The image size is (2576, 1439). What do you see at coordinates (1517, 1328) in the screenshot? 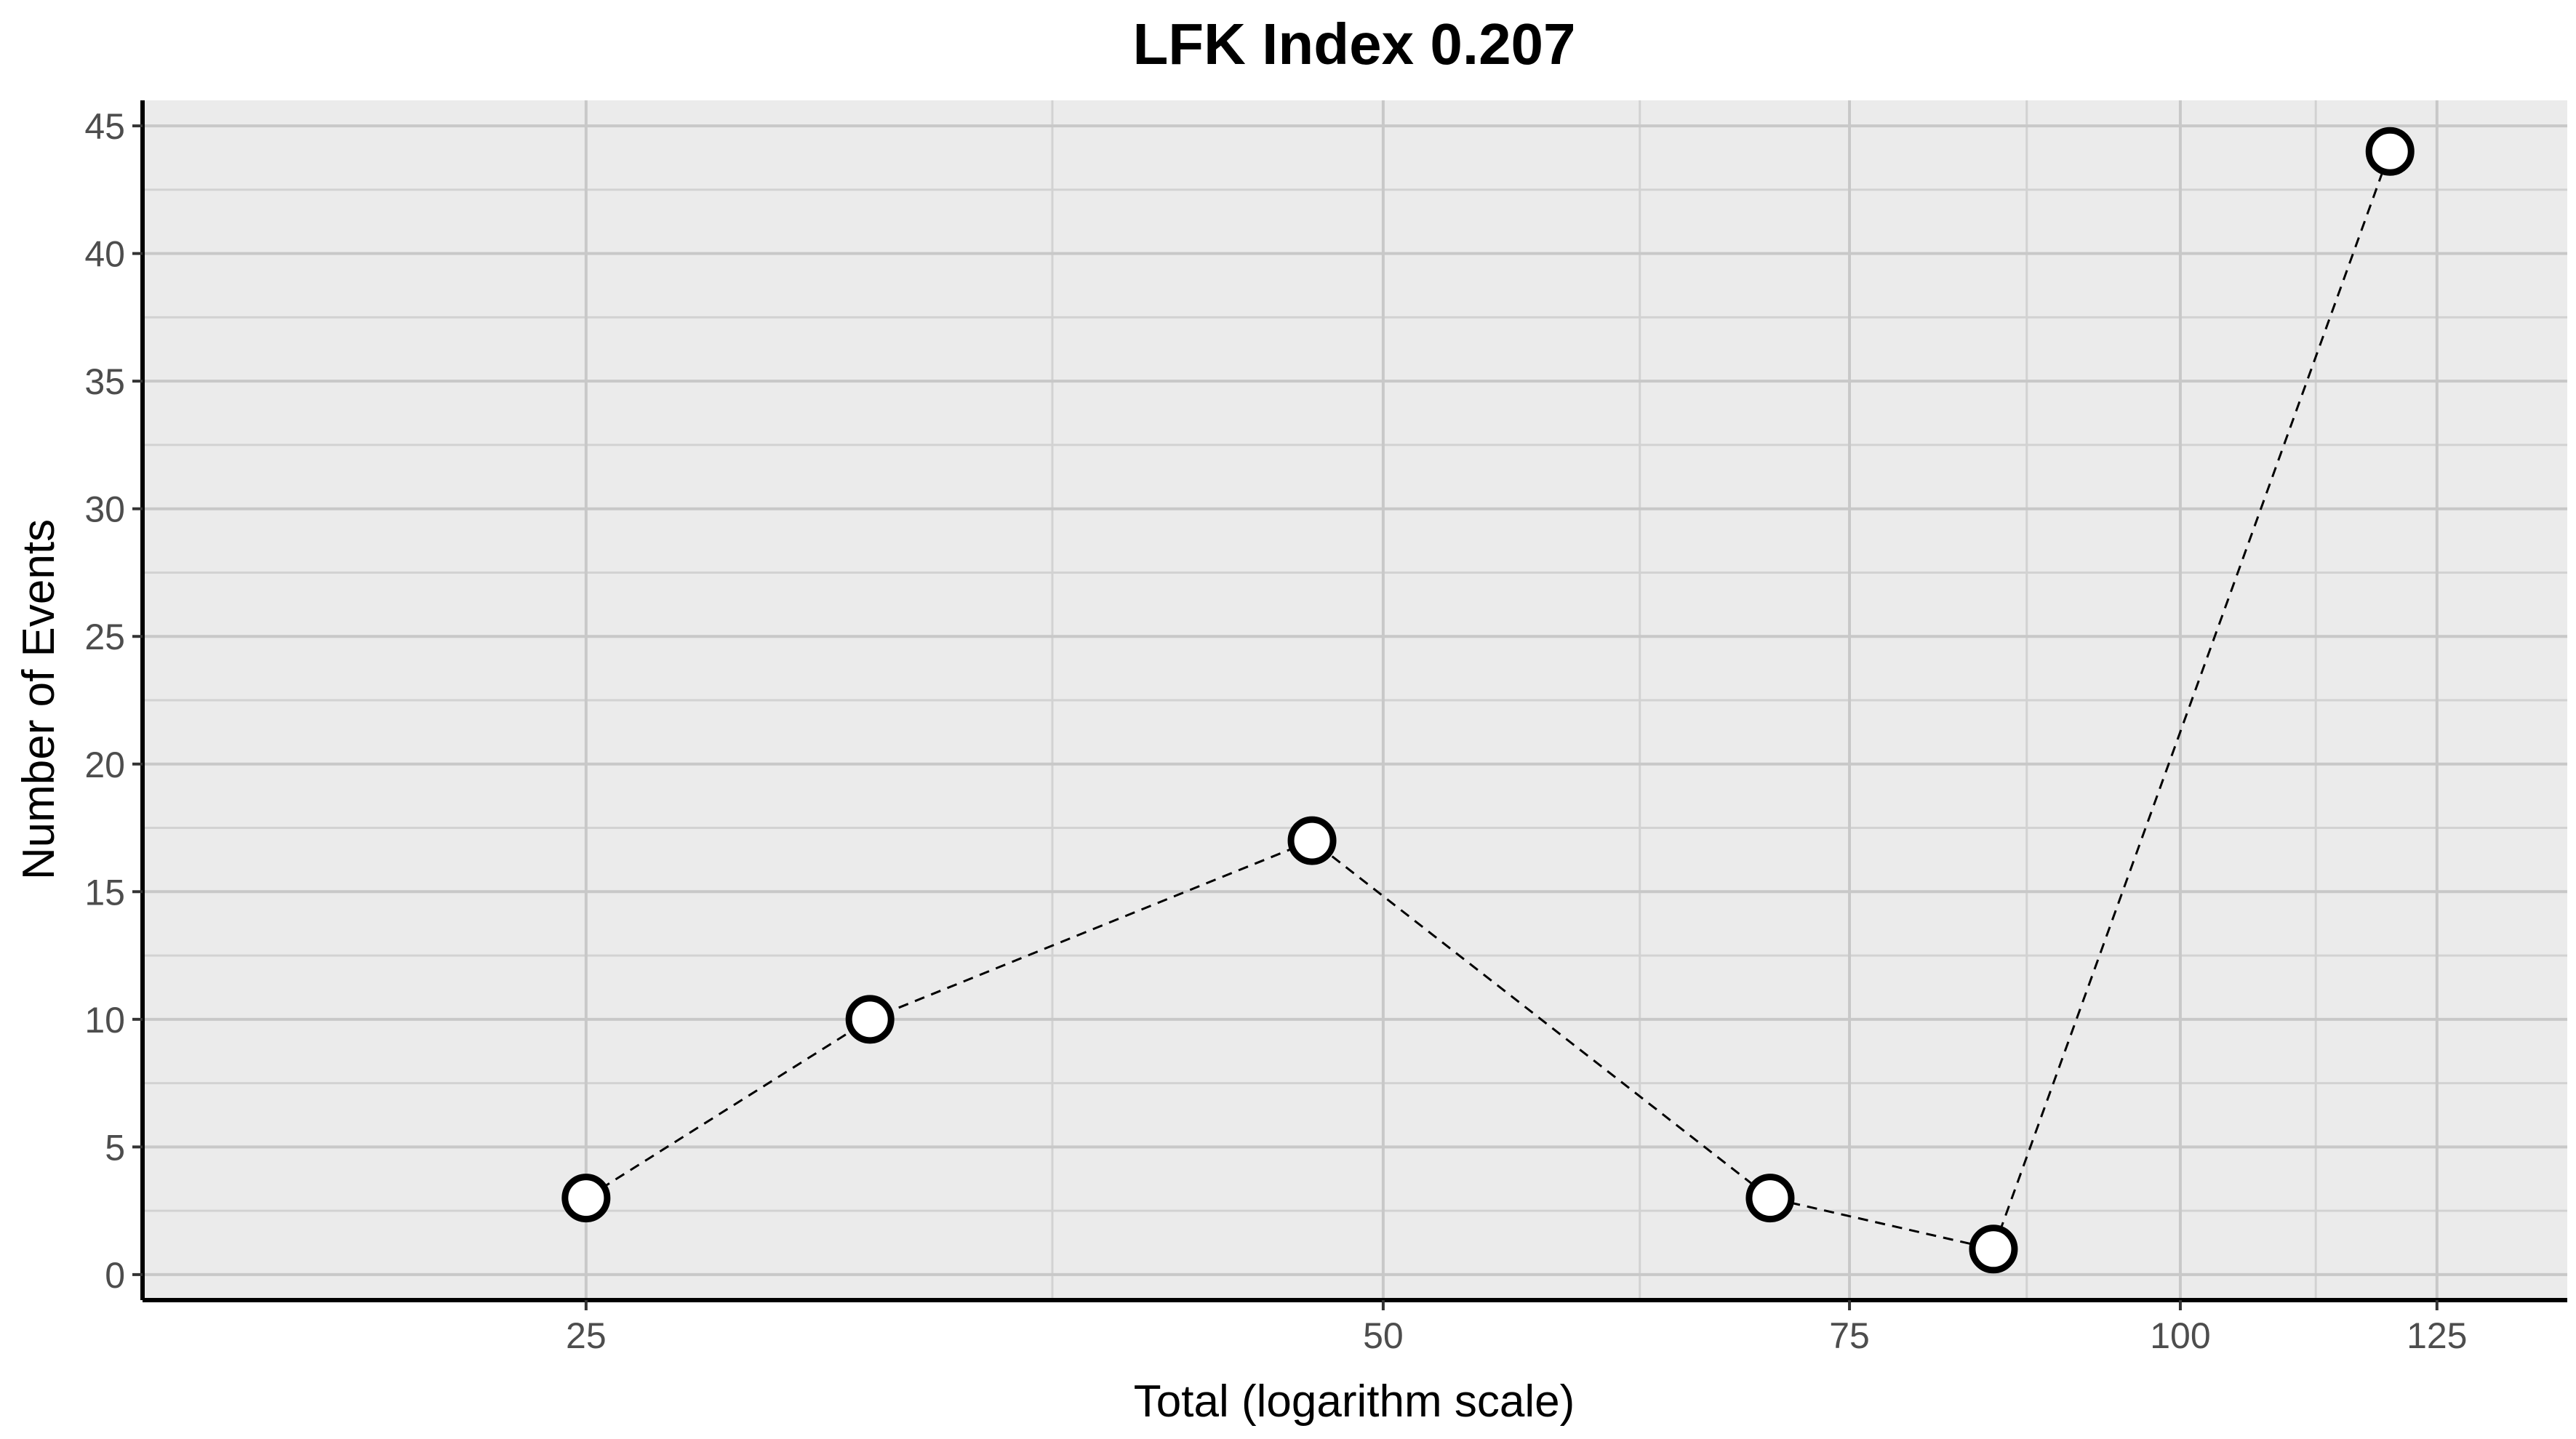
I see `x-axis-ticks: 25 50 75 100 125` at bounding box center [1517, 1328].